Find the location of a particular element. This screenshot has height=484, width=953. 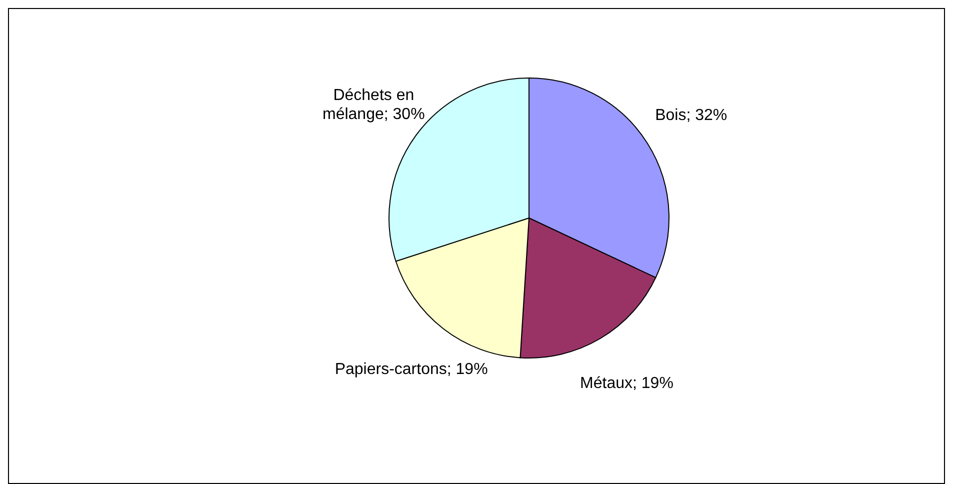

slice-label: Métaux; 19% is located at coordinates (627, 383).